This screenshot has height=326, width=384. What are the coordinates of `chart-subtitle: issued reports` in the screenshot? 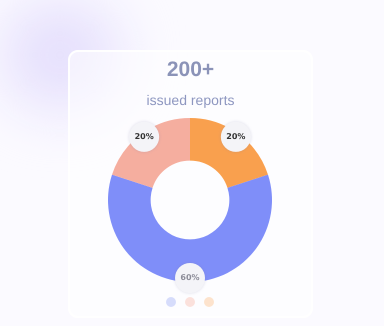 It's located at (191, 100).